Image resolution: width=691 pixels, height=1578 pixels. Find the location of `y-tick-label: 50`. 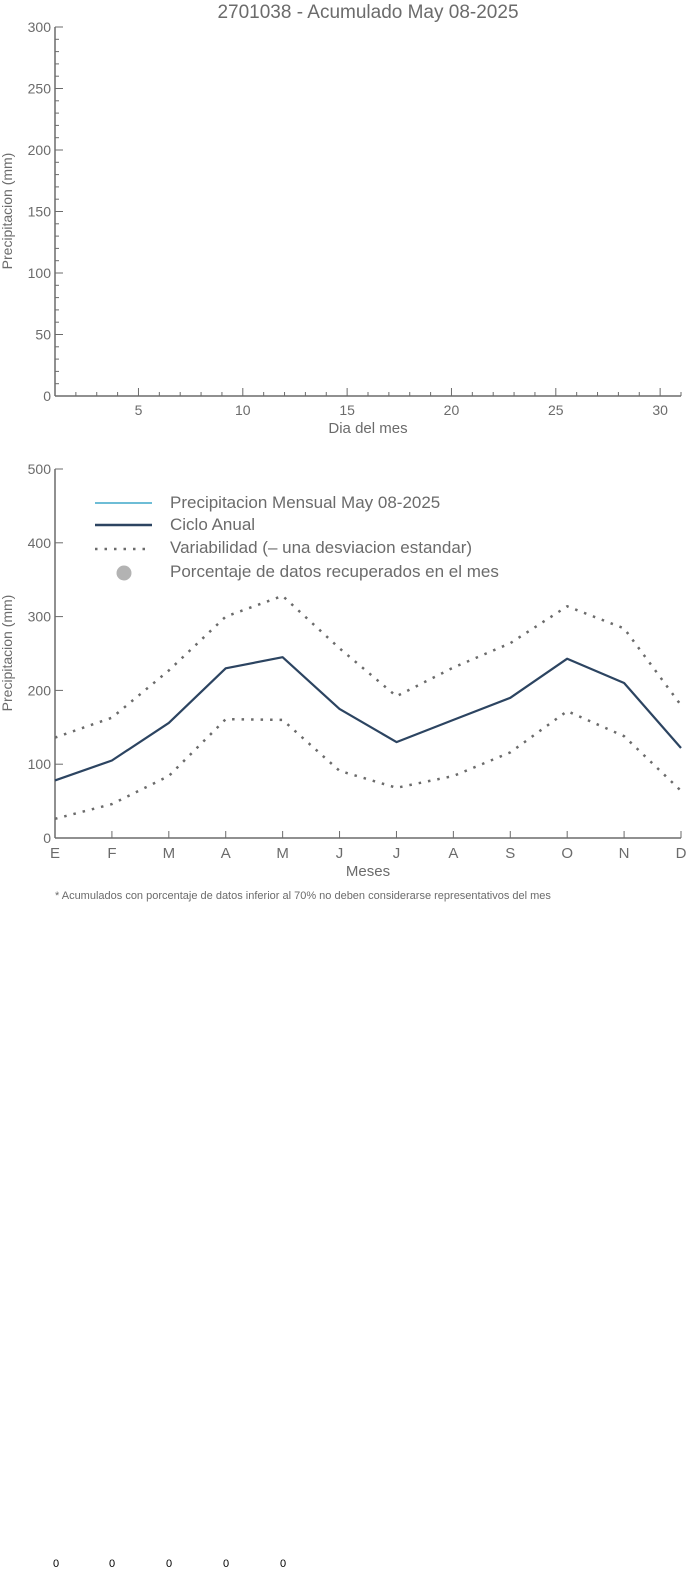

y-tick-label: 50 is located at coordinates (43, 335).